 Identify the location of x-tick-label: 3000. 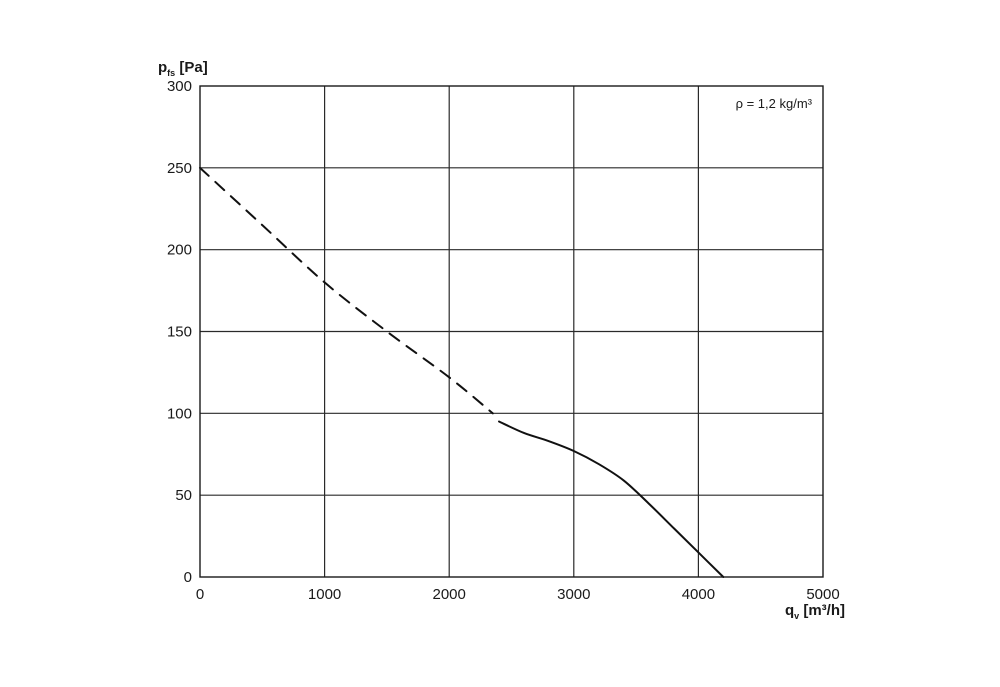
(573, 594).